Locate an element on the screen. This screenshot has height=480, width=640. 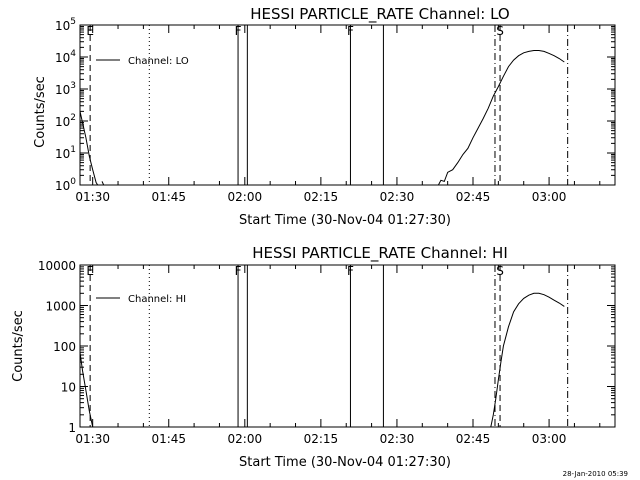
chart-lo-xtick-label: 02:30 is located at coordinates (397, 197).